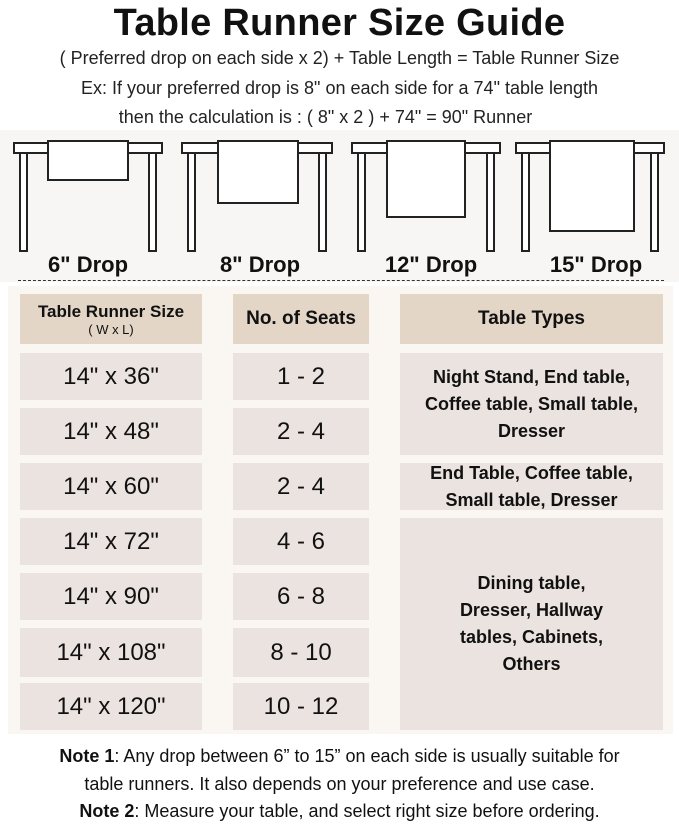 Image resolution: width=679 pixels, height=826 pixels. What do you see at coordinates (111, 596) in the screenshot?
I see `size-cell: 14" x 90"` at bounding box center [111, 596].